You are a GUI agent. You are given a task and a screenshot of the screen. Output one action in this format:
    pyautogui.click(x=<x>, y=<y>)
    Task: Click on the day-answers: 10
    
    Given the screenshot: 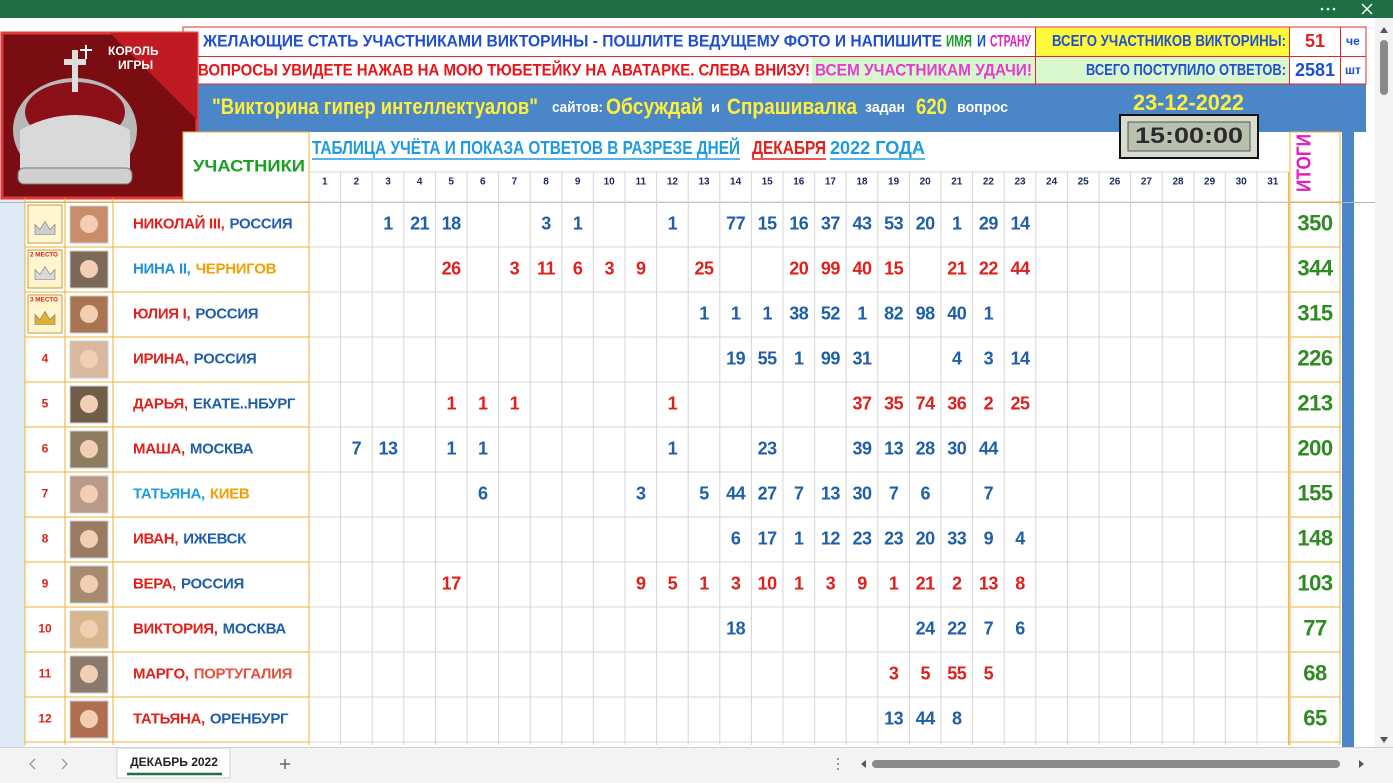 What is the action you would take?
    pyautogui.click(x=768, y=583)
    